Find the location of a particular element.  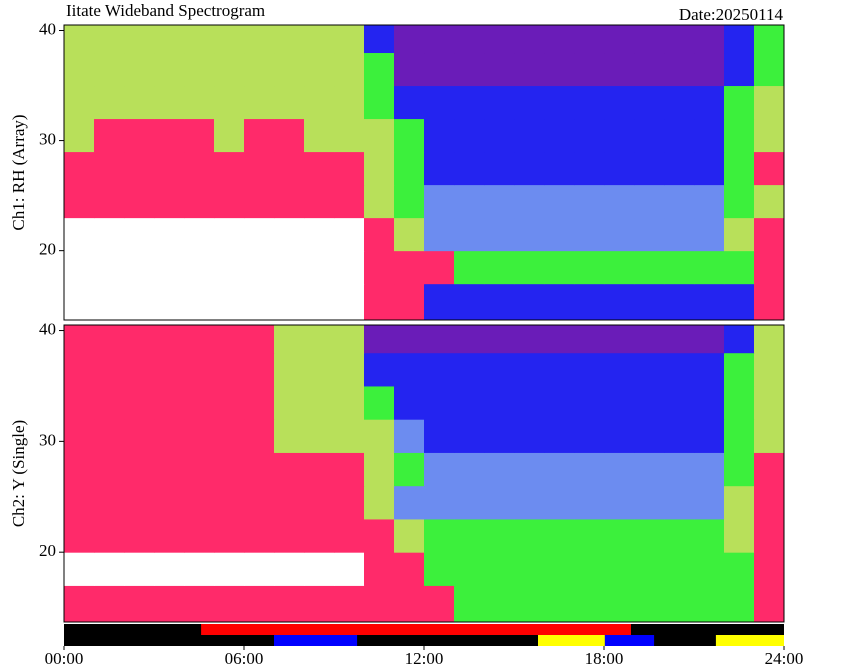

y-tick-label: 20 is located at coordinates (47, 550).